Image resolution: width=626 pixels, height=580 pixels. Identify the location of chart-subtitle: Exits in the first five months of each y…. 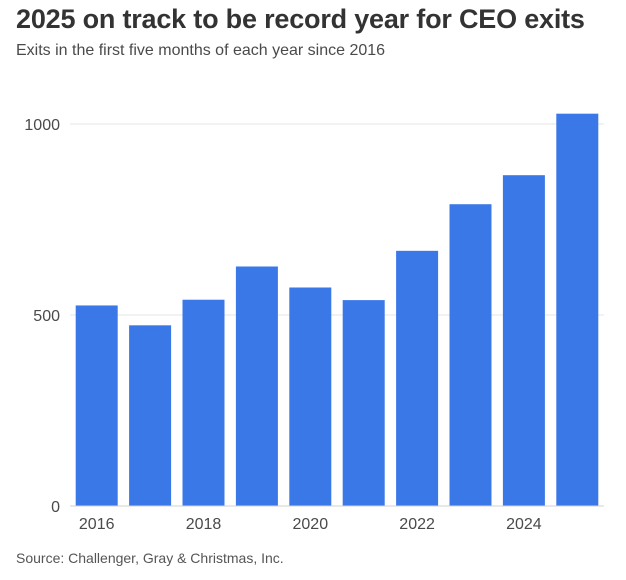
(201, 50).